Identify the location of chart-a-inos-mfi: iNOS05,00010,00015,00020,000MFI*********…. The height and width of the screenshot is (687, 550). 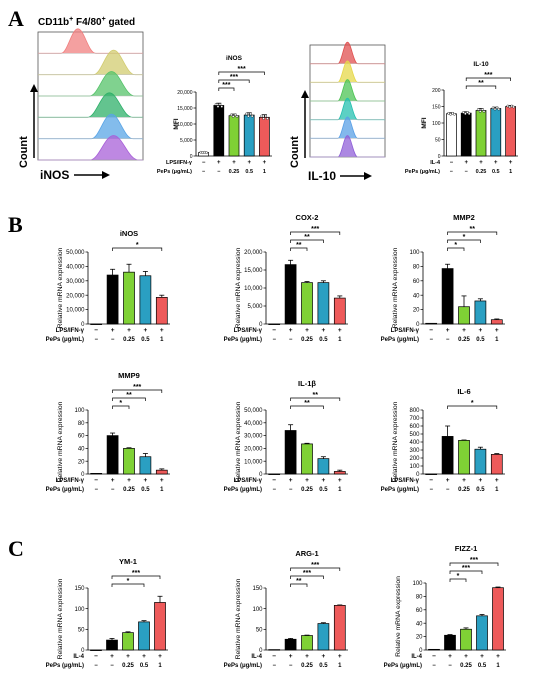
(214, 115).